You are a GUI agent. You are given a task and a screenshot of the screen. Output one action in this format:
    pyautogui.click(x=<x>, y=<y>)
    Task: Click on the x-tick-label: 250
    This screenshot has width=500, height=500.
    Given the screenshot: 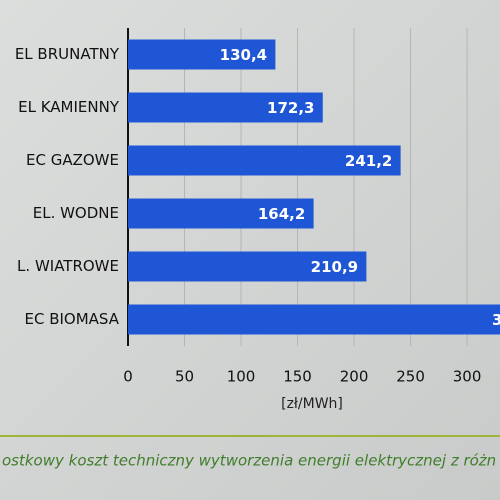 What is the action you would take?
    pyautogui.click(x=410, y=377)
    